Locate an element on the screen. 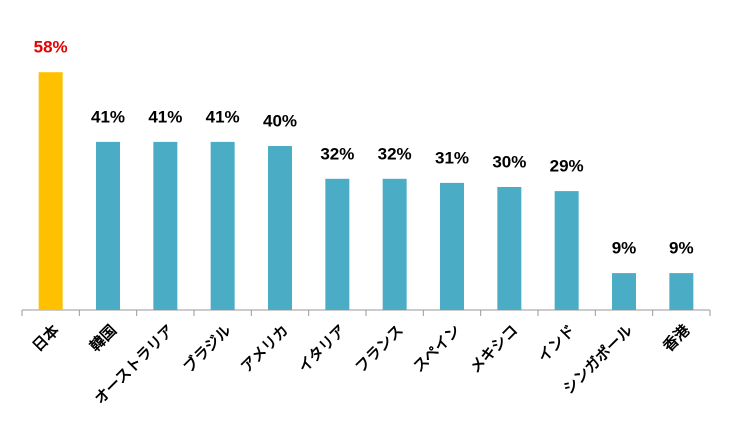 This screenshot has width=733, height=441. x-tick-label: スペイン is located at coordinates (437, 348).